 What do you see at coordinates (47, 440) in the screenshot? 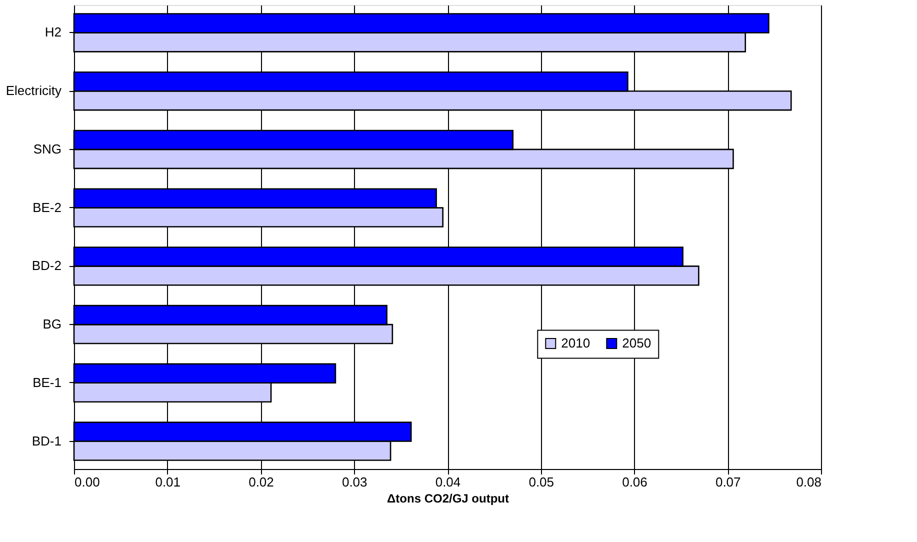
I see `y-tick-label: BD-1` at bounding box center [47, 440].